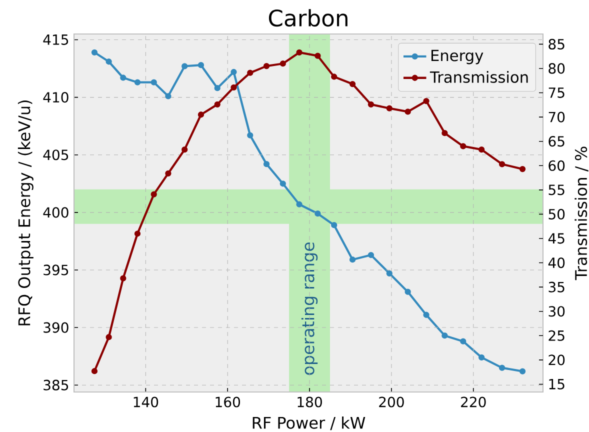  What do you see at coordinates (56, 327) in the screenshot?
I see `y-tick-label: 390` at bounding box center [56, 327].